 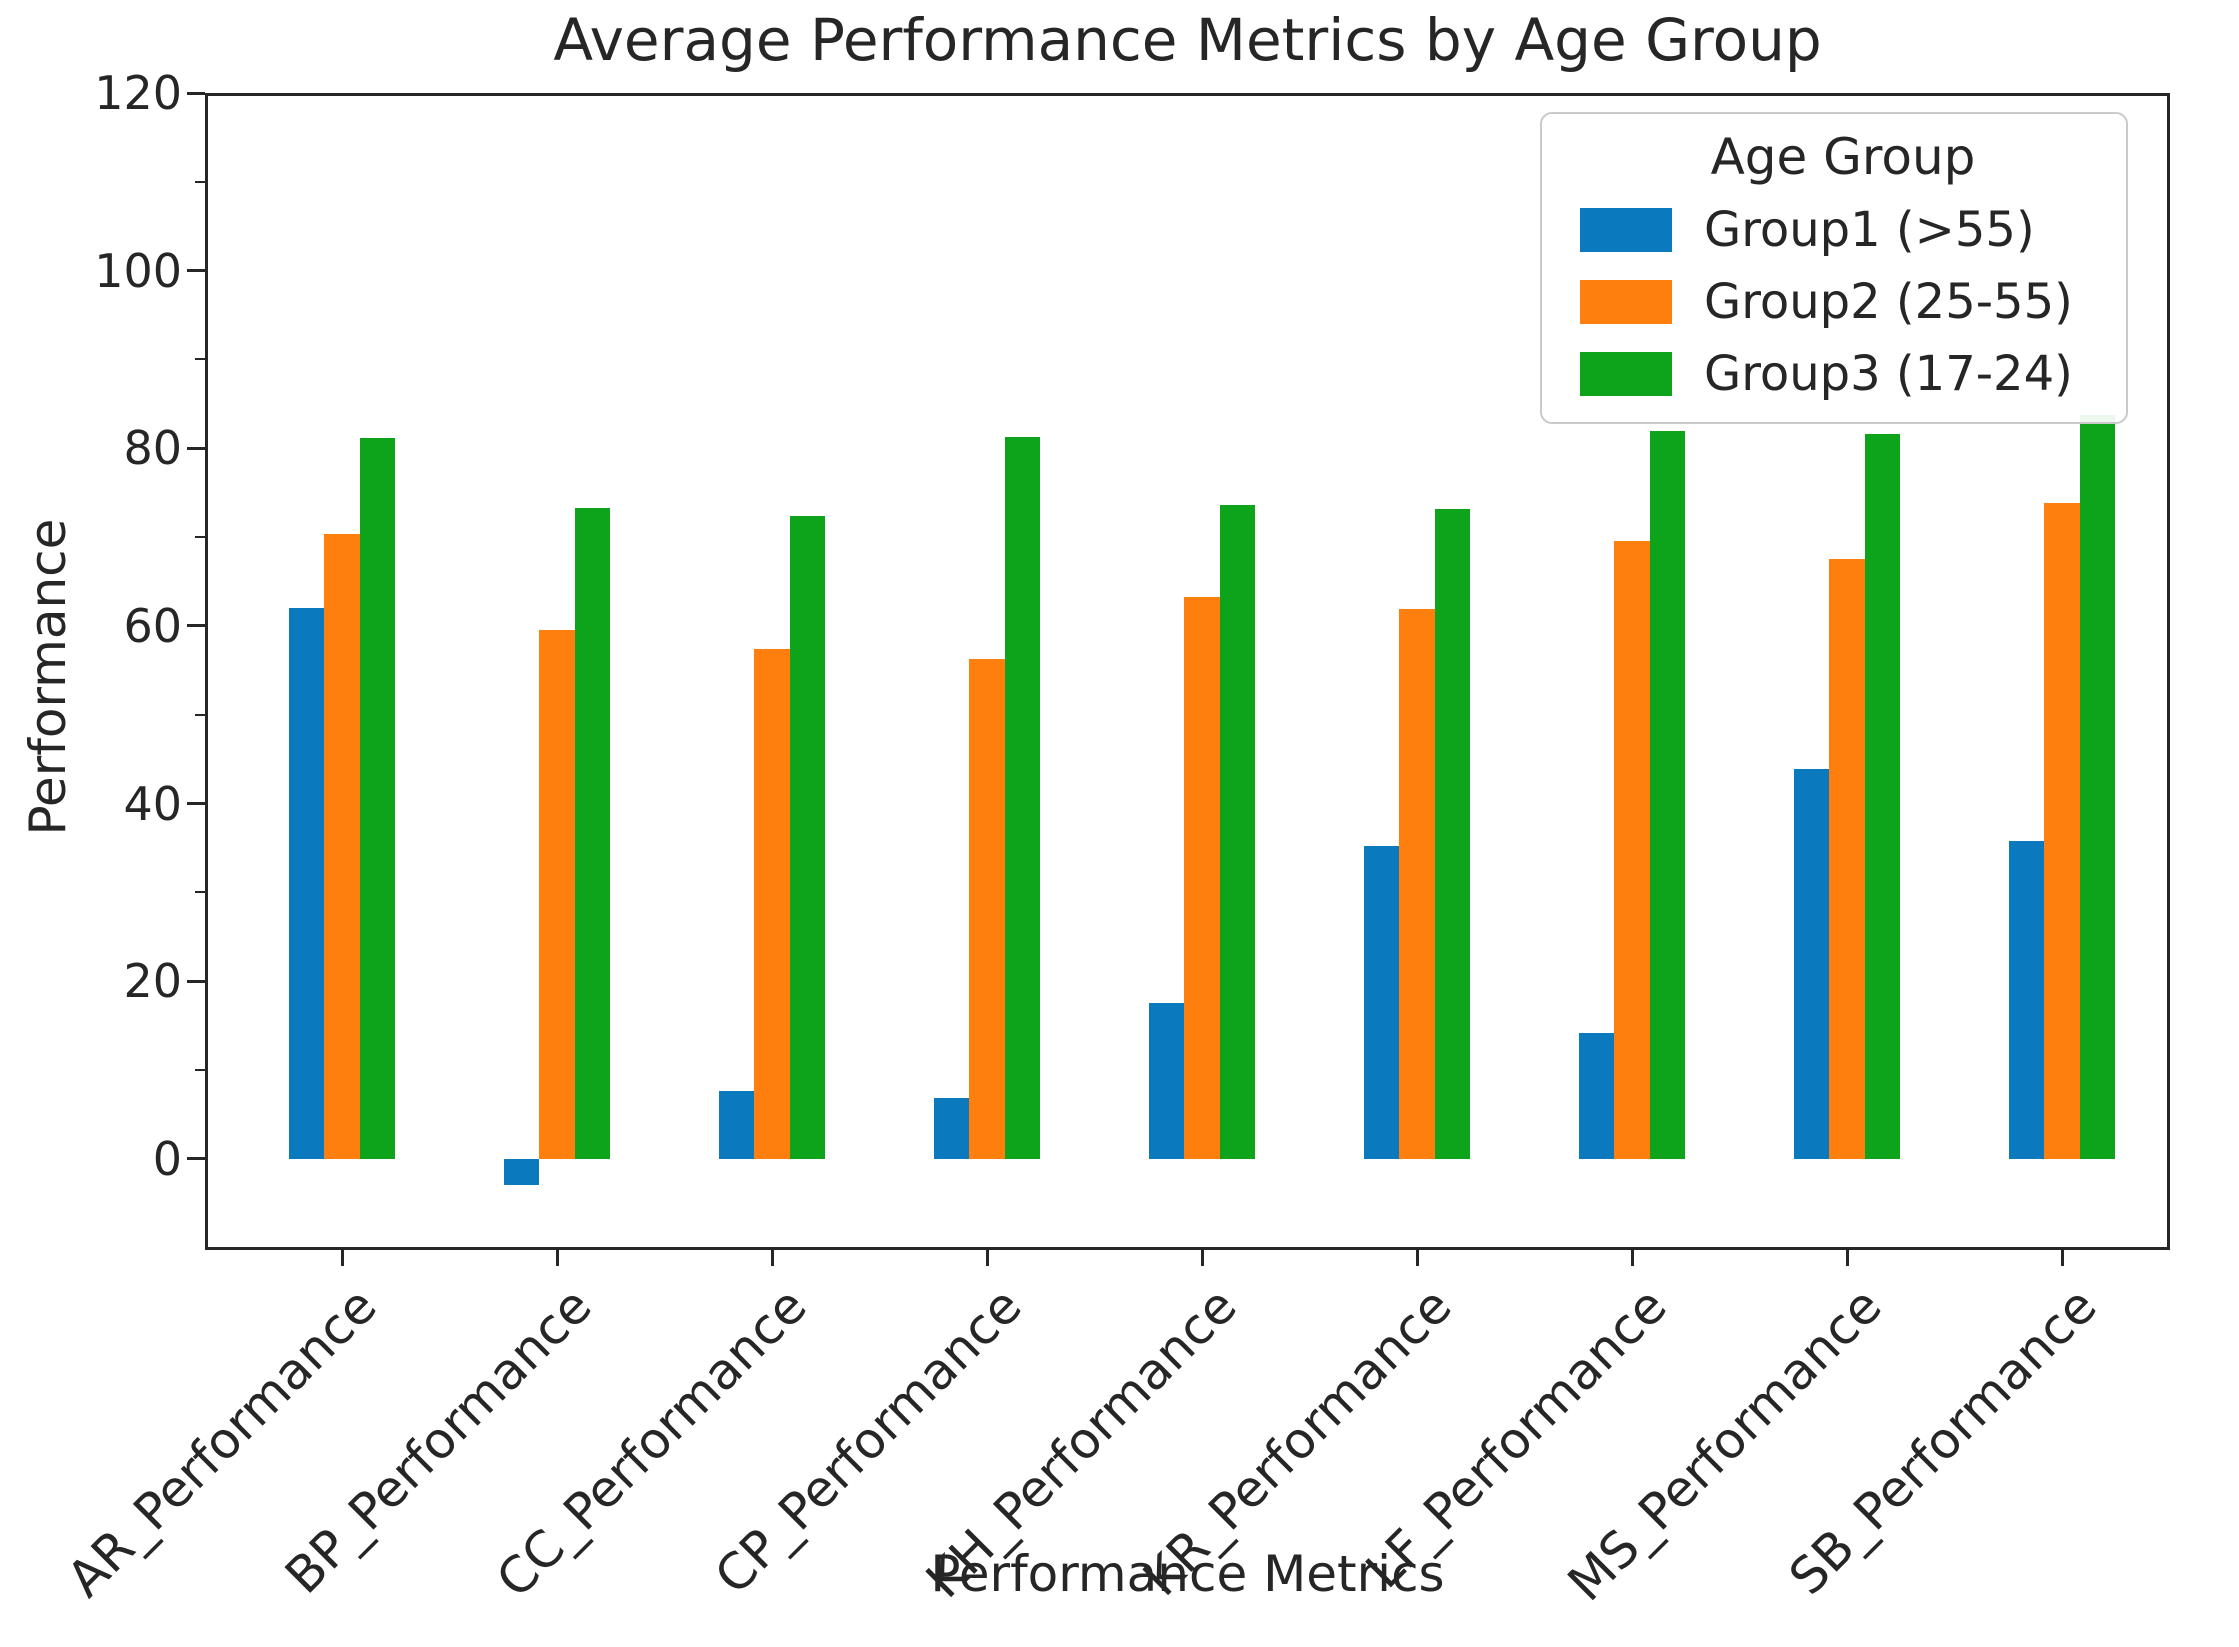 What do you see at coordinates (1843, 157) in the screenshot?
I see `legend-title: Age Group` at bounding box center [1843, 157].